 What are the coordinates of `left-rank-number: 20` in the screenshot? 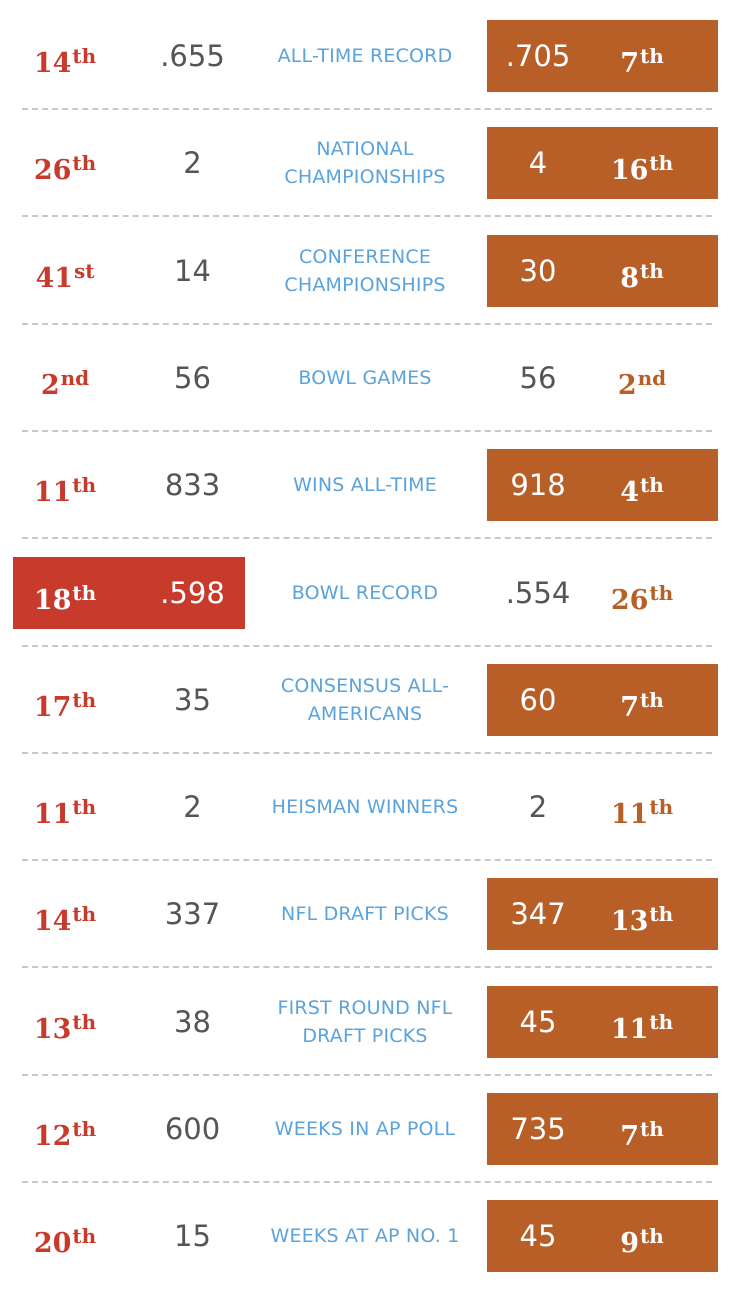 It's located at (52, 1244).